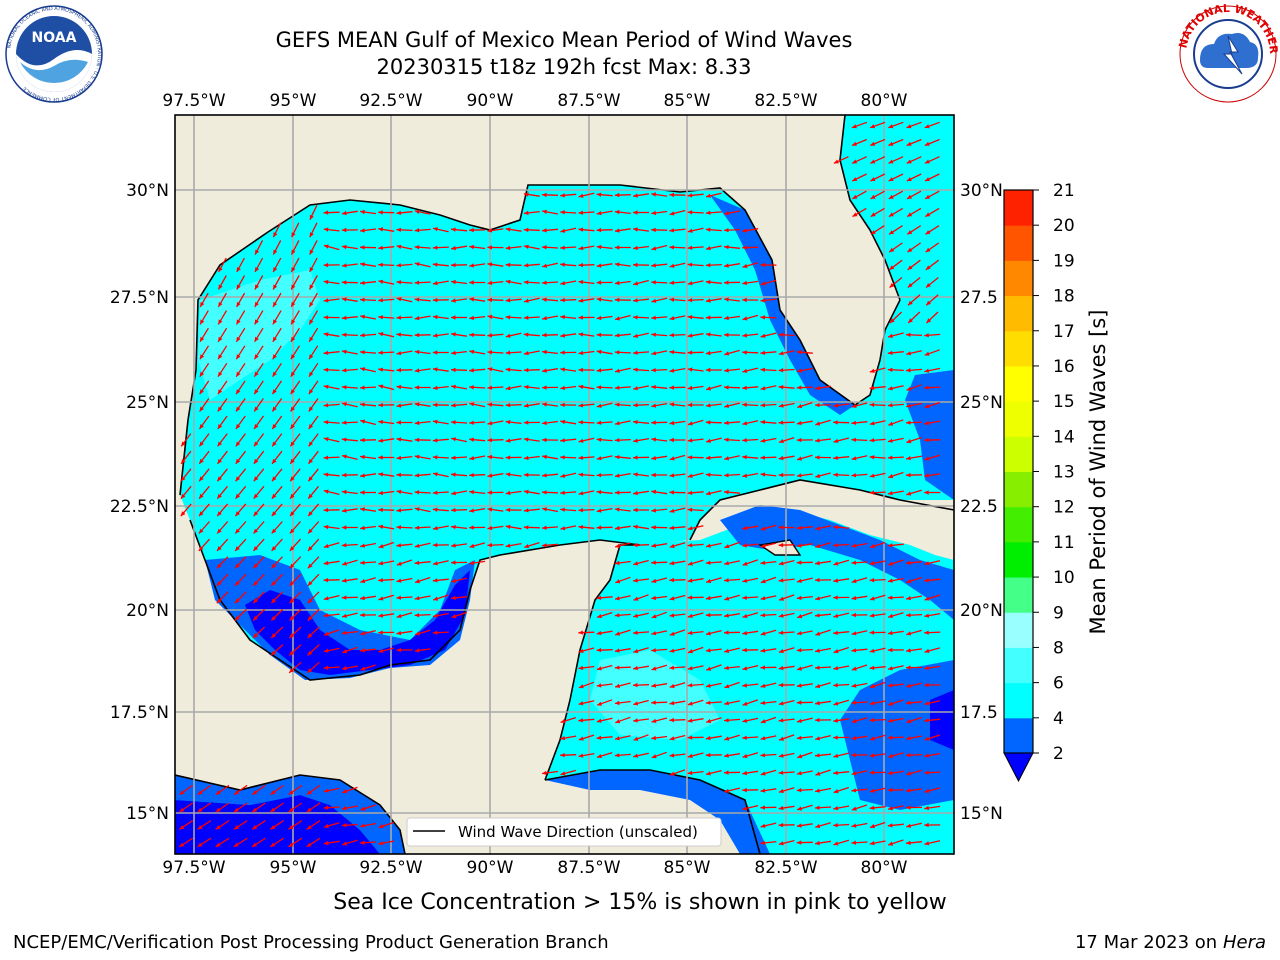 This screenshot has height=960, width=1280. Describe the element at coordinates (564, 67) in the screenshot. I see `chart-subtitle: 20230315 t18z 192h fcst Max: 8.33` at that location.